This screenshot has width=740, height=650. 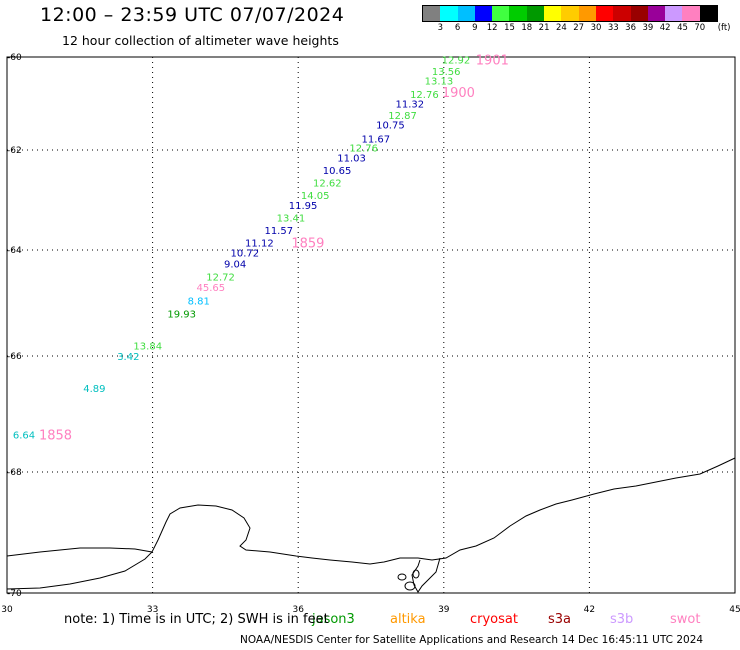 I want to click on wave-height-value: 11.95, so click(x=303, y=206).